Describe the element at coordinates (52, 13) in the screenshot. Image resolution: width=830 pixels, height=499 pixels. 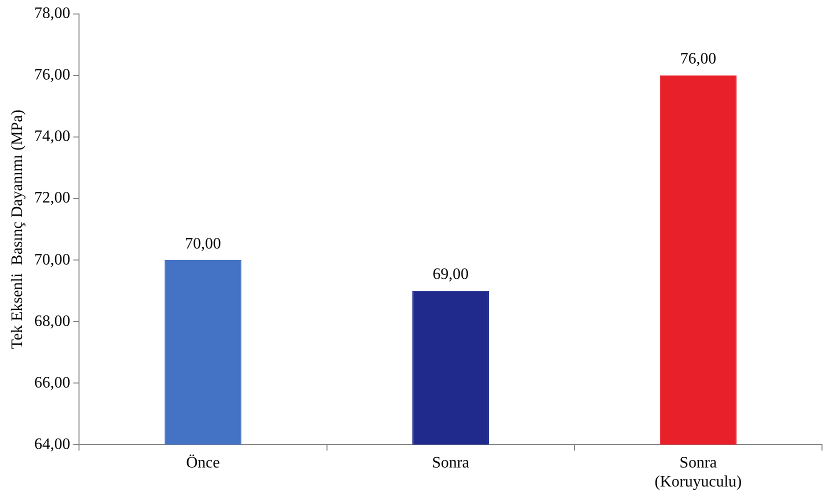
I see `y-tick-label: 78,00` at that location.